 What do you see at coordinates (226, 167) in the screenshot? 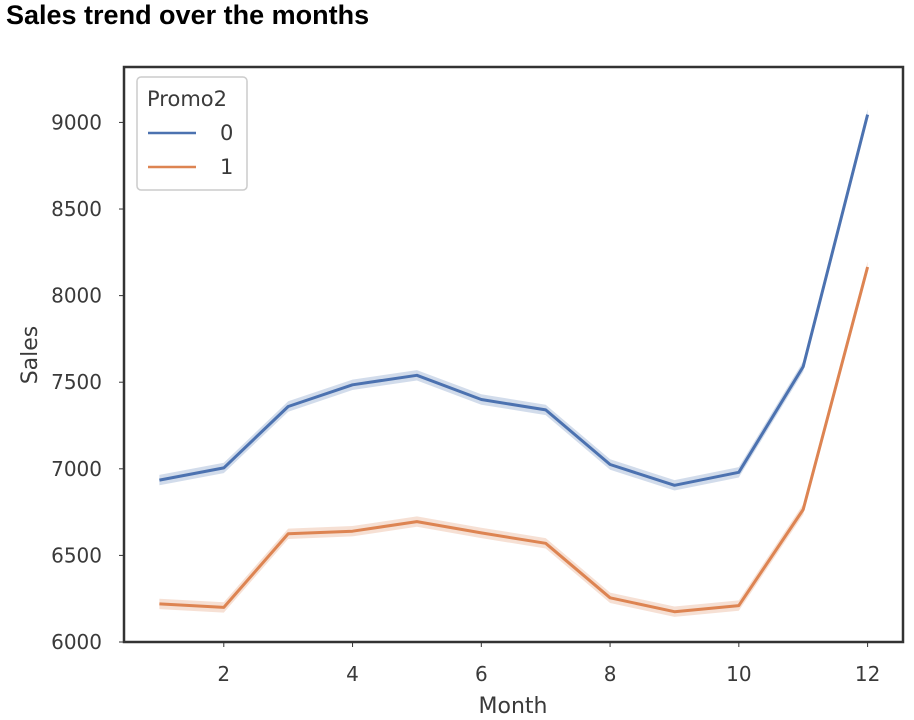
I see `legend-label-1: 1` at bounding box center [226, 167].